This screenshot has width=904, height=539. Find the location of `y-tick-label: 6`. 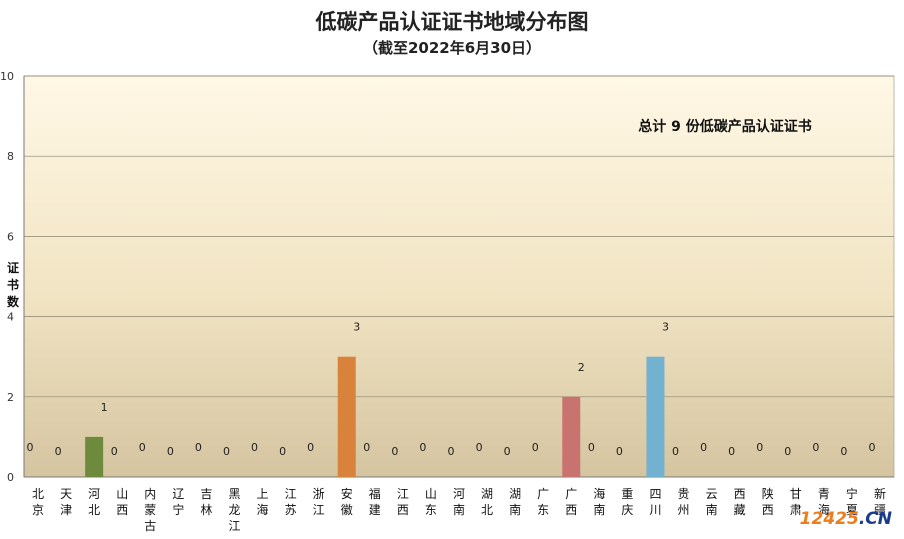

y-tick-label: 6 is located at coordinates (10, 236).